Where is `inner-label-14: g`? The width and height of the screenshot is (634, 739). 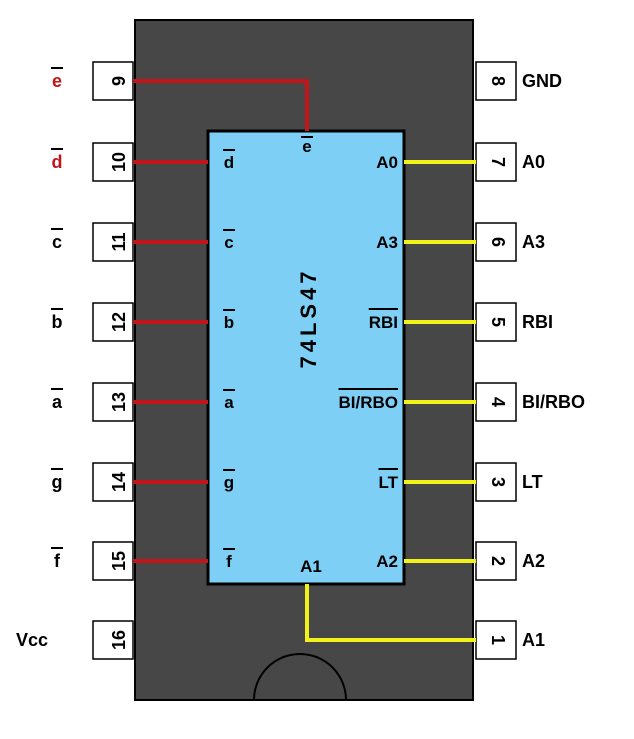 inner-label-14: g is located at coordinates (229, 482).